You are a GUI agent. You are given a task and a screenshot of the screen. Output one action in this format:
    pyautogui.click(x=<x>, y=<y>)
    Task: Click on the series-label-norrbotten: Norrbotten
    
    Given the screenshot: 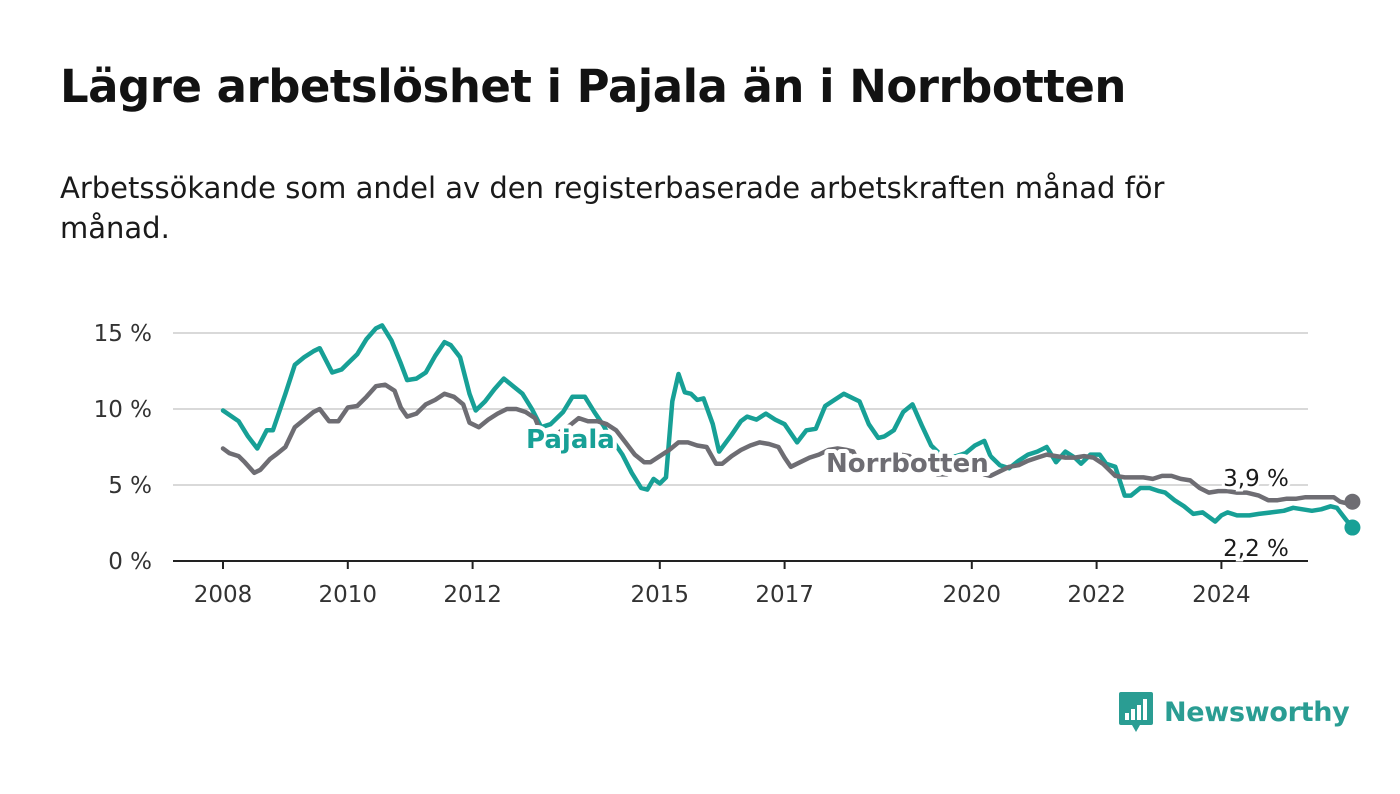 What is the action you would take?
    pyautogui.click(x=907, y=464)
    